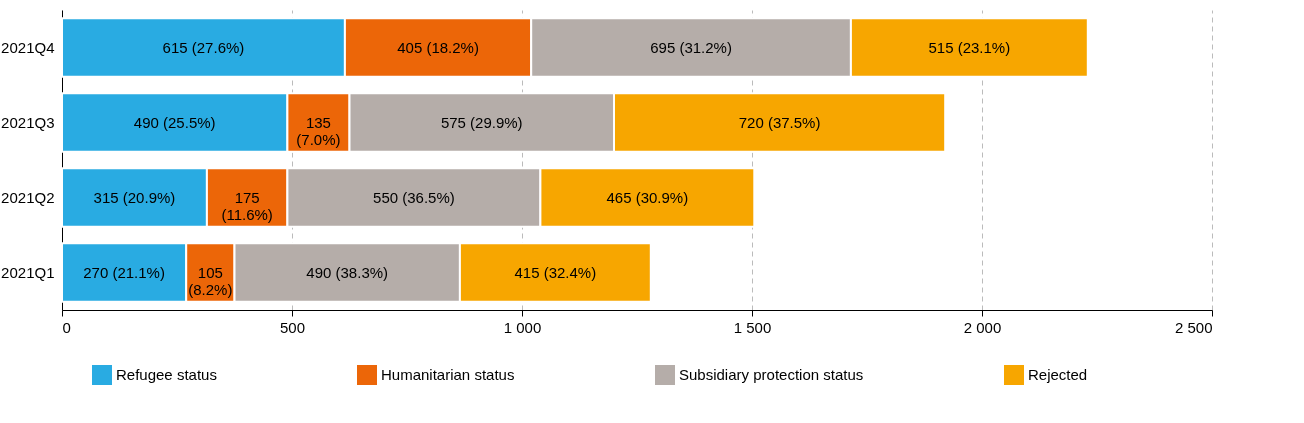 The height and width of the screenshot is (423, 1304). What do you see at coordinates (555, 272) in the screenshot?
I see `data-label: 415 (32.4%)` at bounding box center [555, 272].